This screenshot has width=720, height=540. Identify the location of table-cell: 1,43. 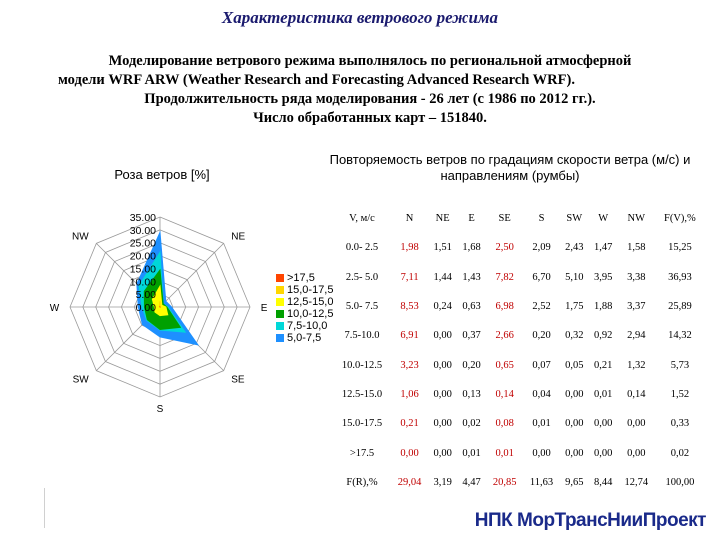
(471, 277).